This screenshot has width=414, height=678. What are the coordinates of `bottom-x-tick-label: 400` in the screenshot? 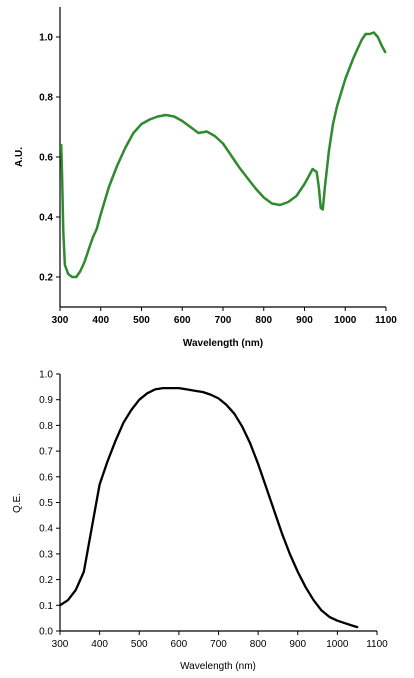 It's located at (99, 644).